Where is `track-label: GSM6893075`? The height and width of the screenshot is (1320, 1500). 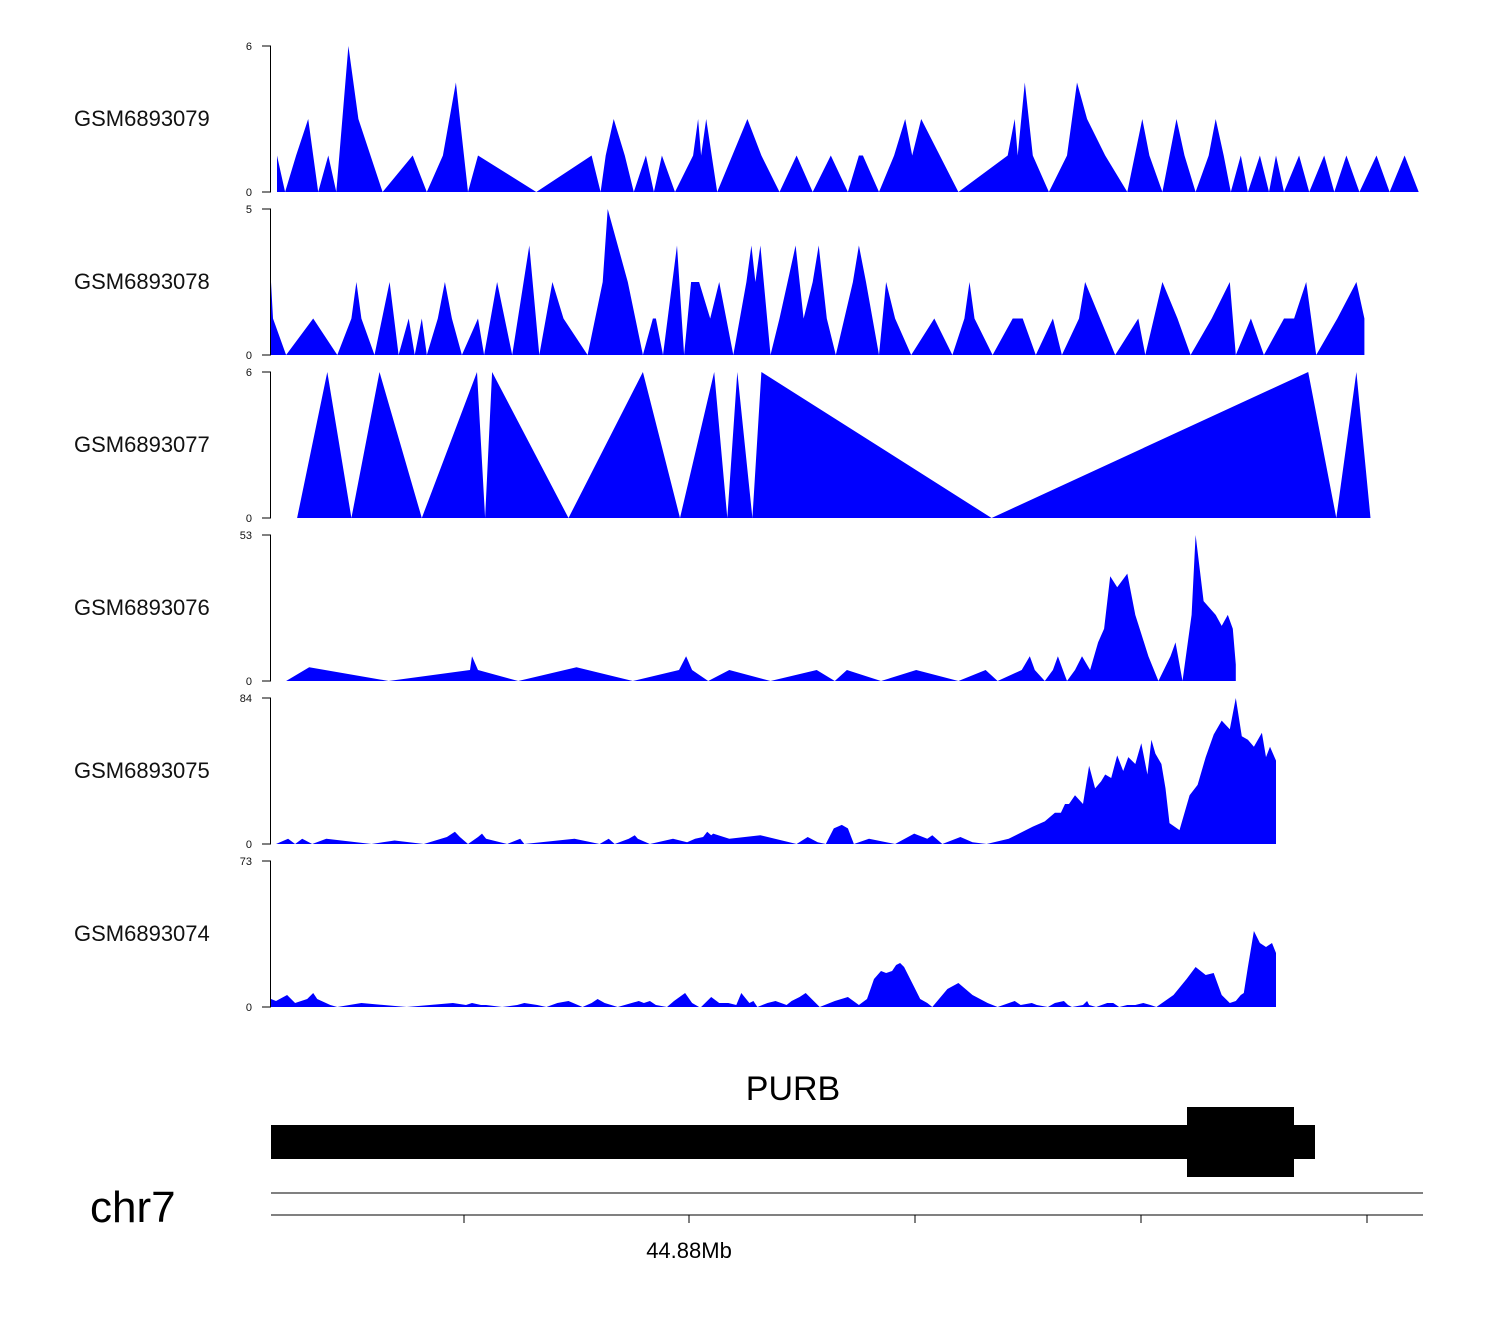 track-label: GSM6893075 is located at coordinates (142, 770).